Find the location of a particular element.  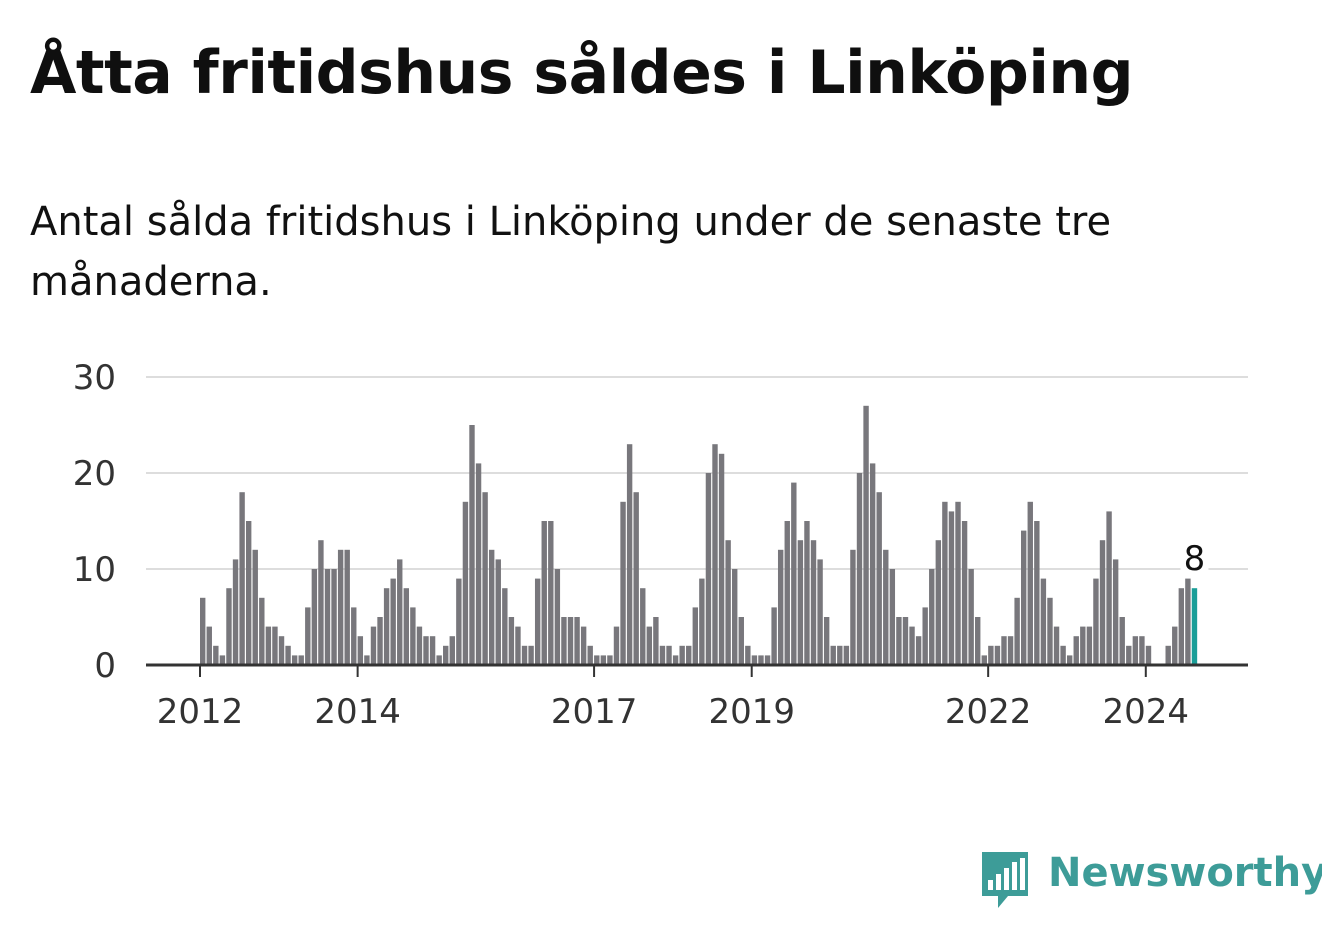

chart-title: Åtta fritidshus såldes i Linköping is located at coordinates (582, 73).